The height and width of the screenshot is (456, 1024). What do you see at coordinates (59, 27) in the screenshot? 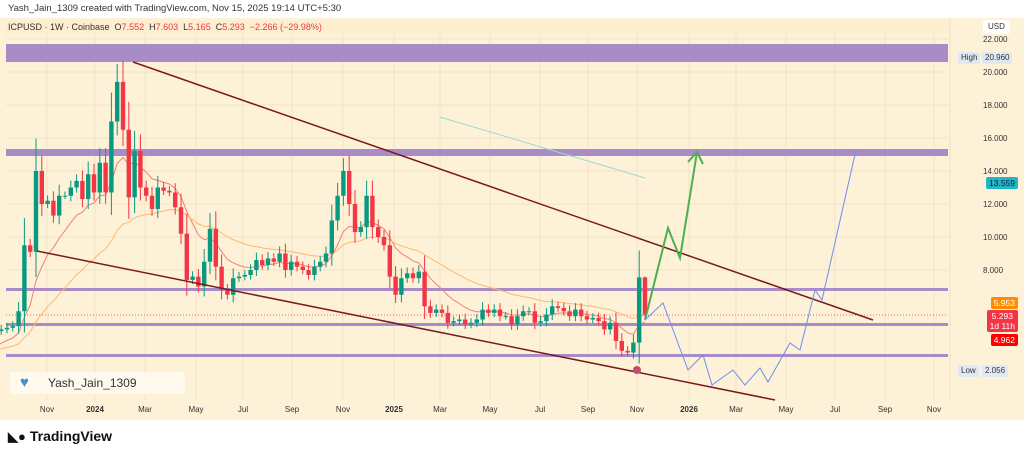
I see `symbol-label: ICPUSD · 1W · Coinbase` at bounding box center [59, 27].